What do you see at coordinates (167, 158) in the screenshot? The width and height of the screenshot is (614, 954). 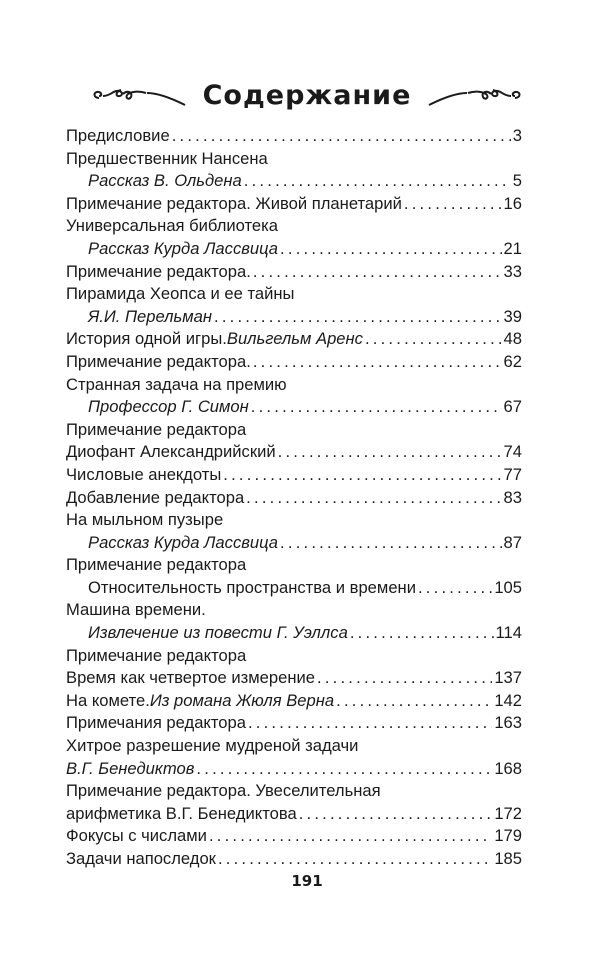 I see `entry-title: Предшественник Нансена` at bounding box center [167, 158].